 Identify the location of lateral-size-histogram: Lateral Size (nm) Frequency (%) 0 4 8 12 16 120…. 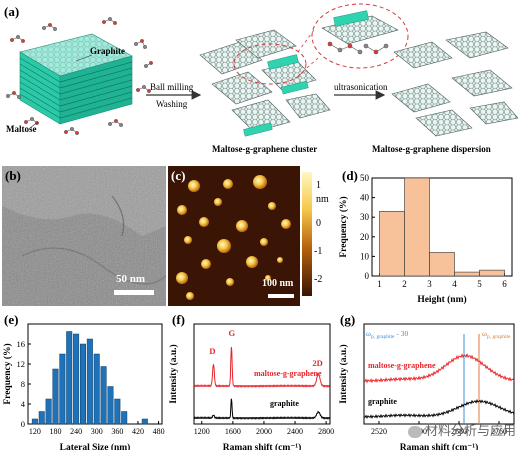
(83, 386).